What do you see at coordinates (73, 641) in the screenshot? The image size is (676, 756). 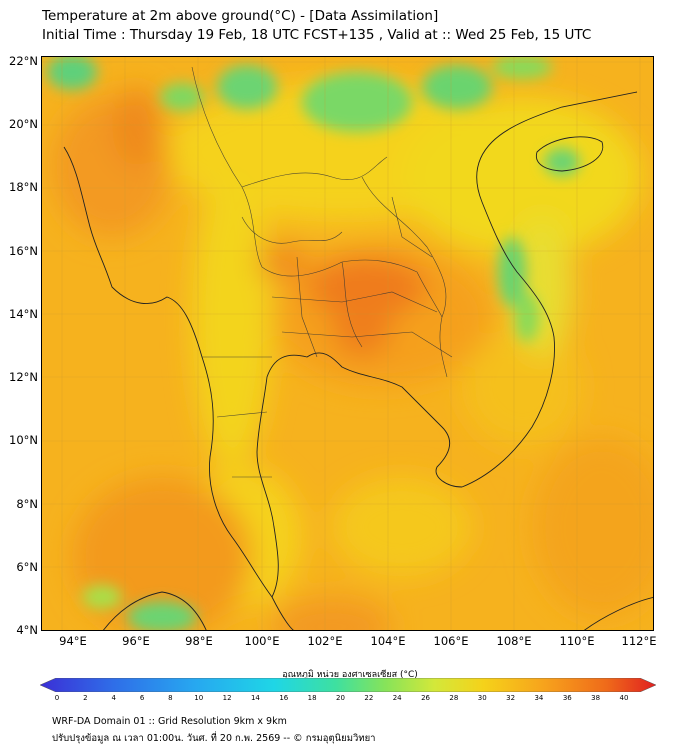 I see `lon-label: 94°E` at bounding box center [73, 641].